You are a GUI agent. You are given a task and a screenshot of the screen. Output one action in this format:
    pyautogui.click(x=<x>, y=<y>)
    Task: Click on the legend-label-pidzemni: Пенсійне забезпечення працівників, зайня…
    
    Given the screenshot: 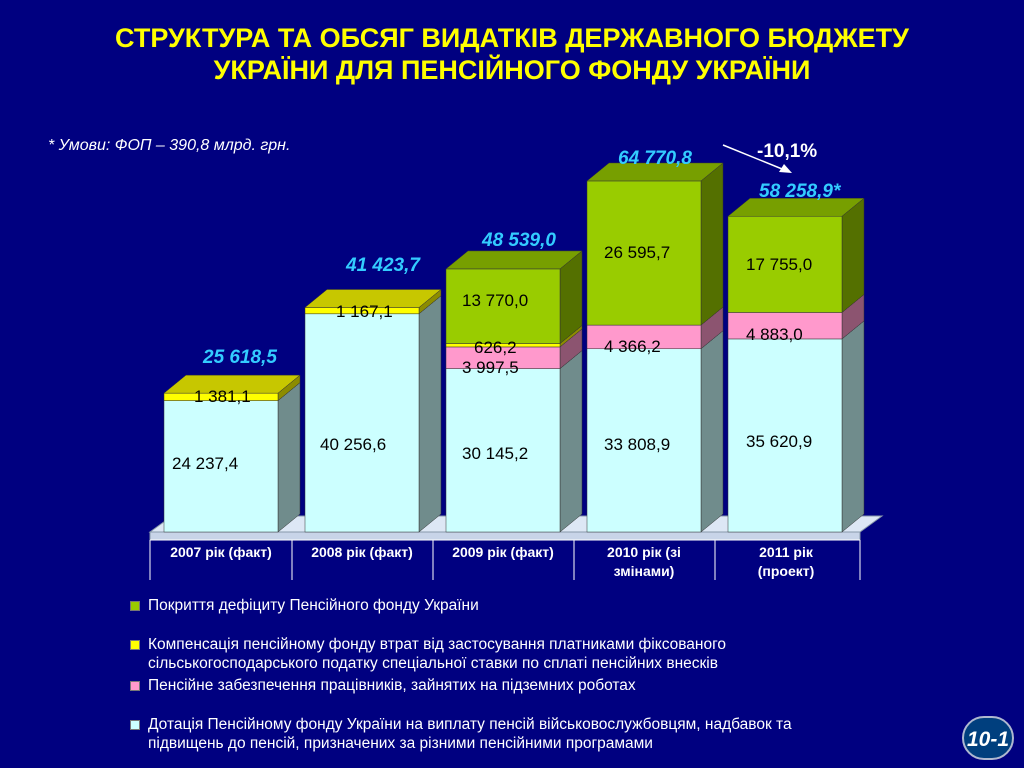 What is the action you would take?
    pyautogui.click(x=548, y=685)
    